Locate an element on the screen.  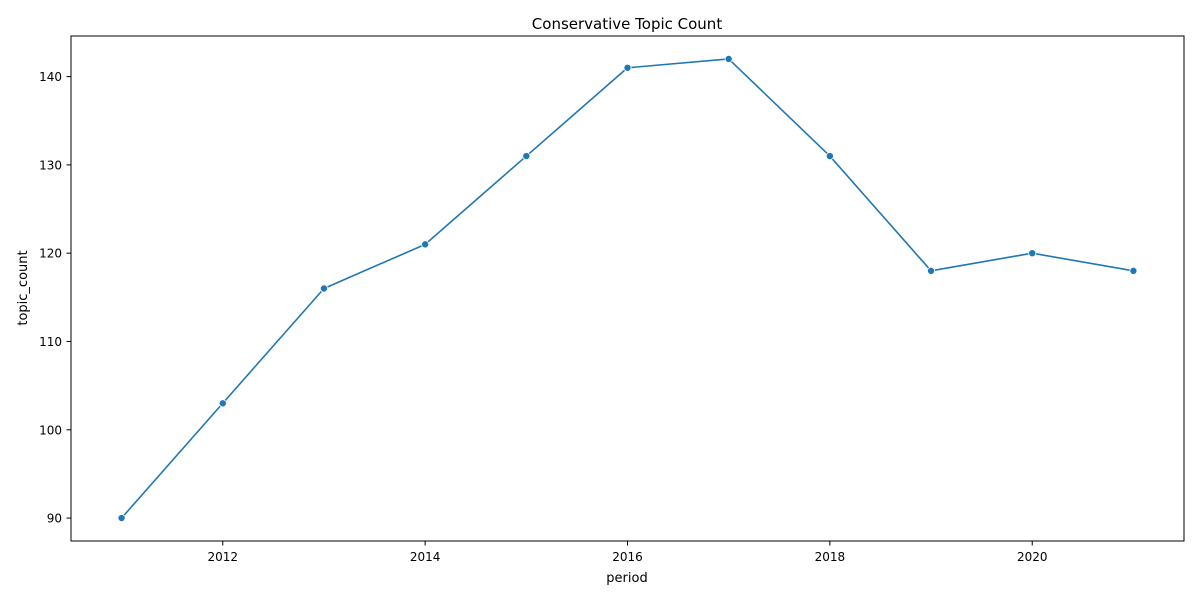
x-tick-label: 2020 is located at coordinates (1032, 557).